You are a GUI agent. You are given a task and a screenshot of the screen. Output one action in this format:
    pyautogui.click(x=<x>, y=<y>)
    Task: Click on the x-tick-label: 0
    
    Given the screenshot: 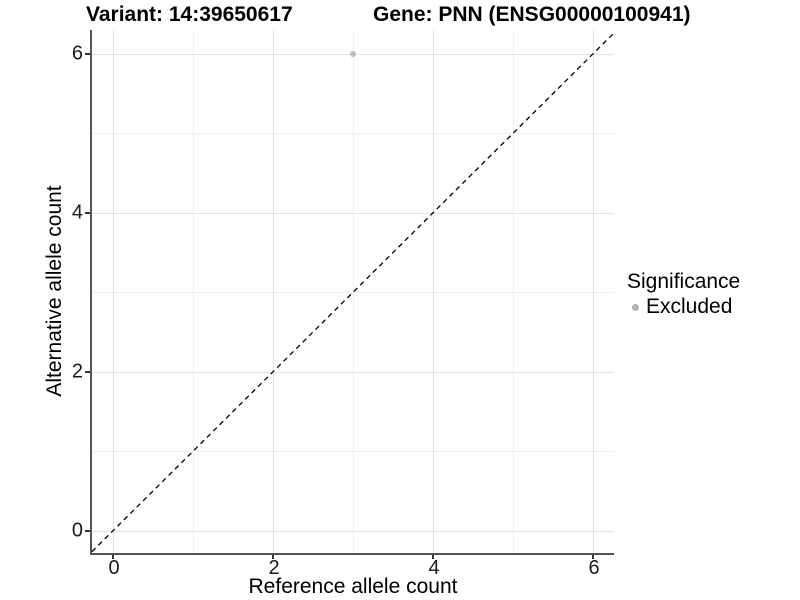 What is the action you would take?
    pyautogui.click(x=114, y=568)
    